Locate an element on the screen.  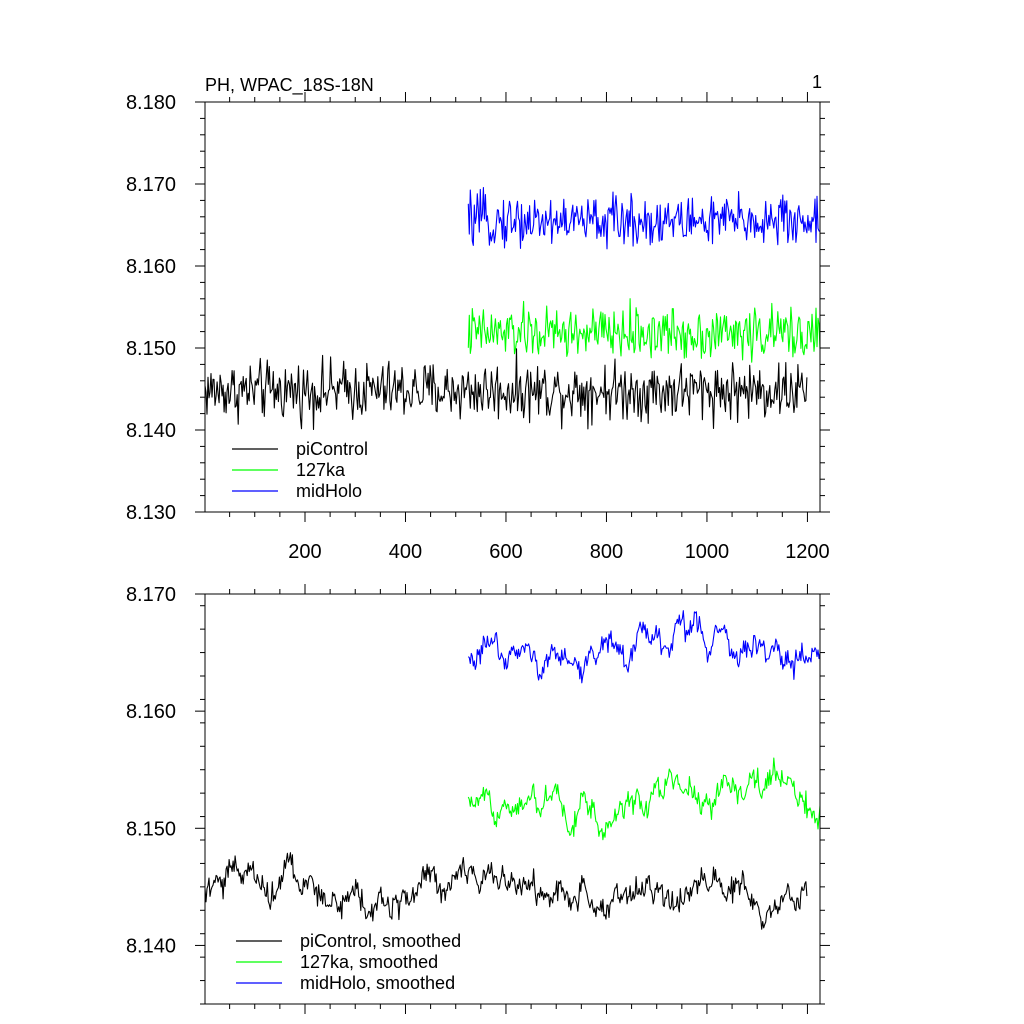
series-line-midholo-smoothed is located at coordinates (644, 647).